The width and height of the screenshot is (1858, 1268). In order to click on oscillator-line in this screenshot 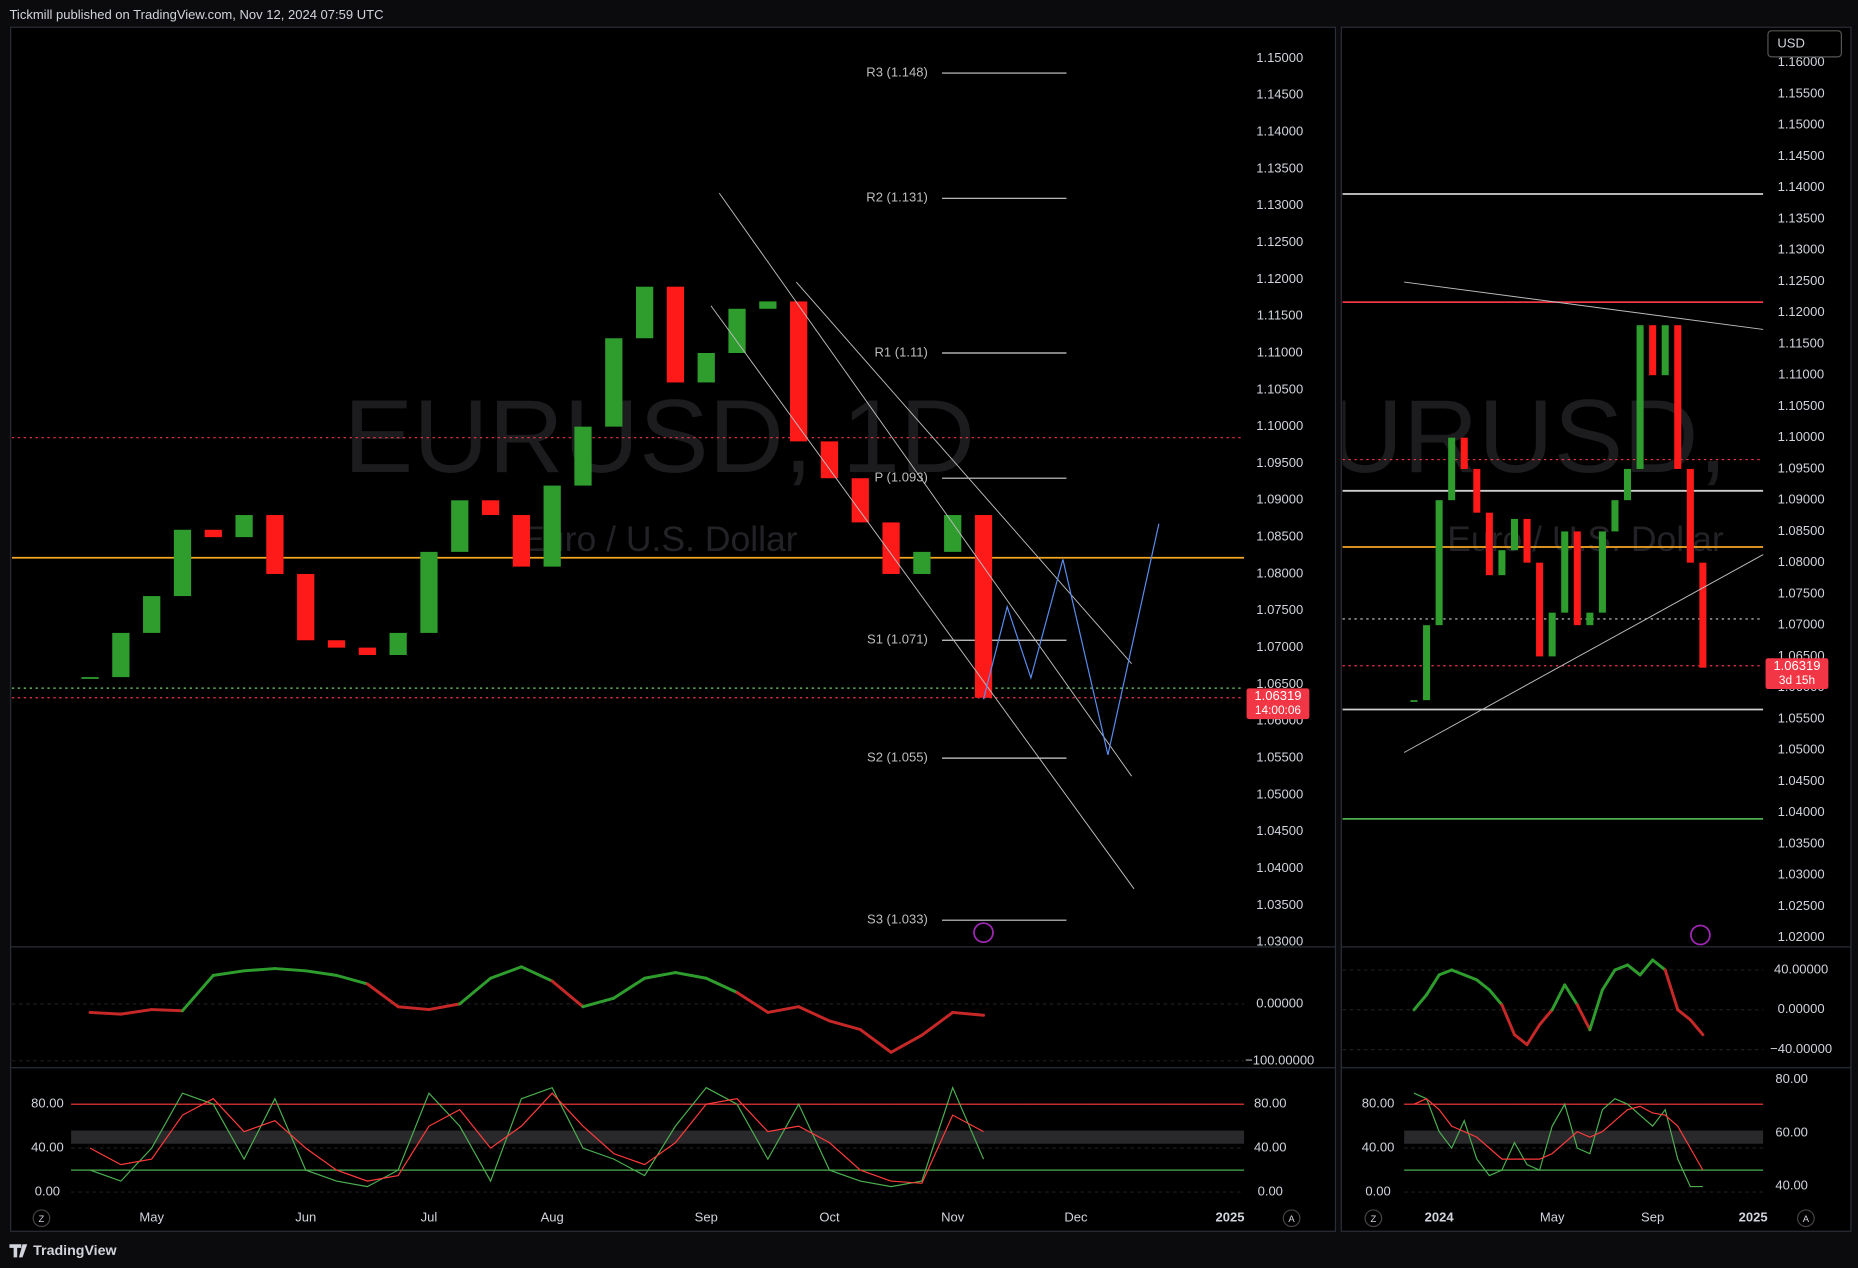, I will do `click(536, 1138)`.